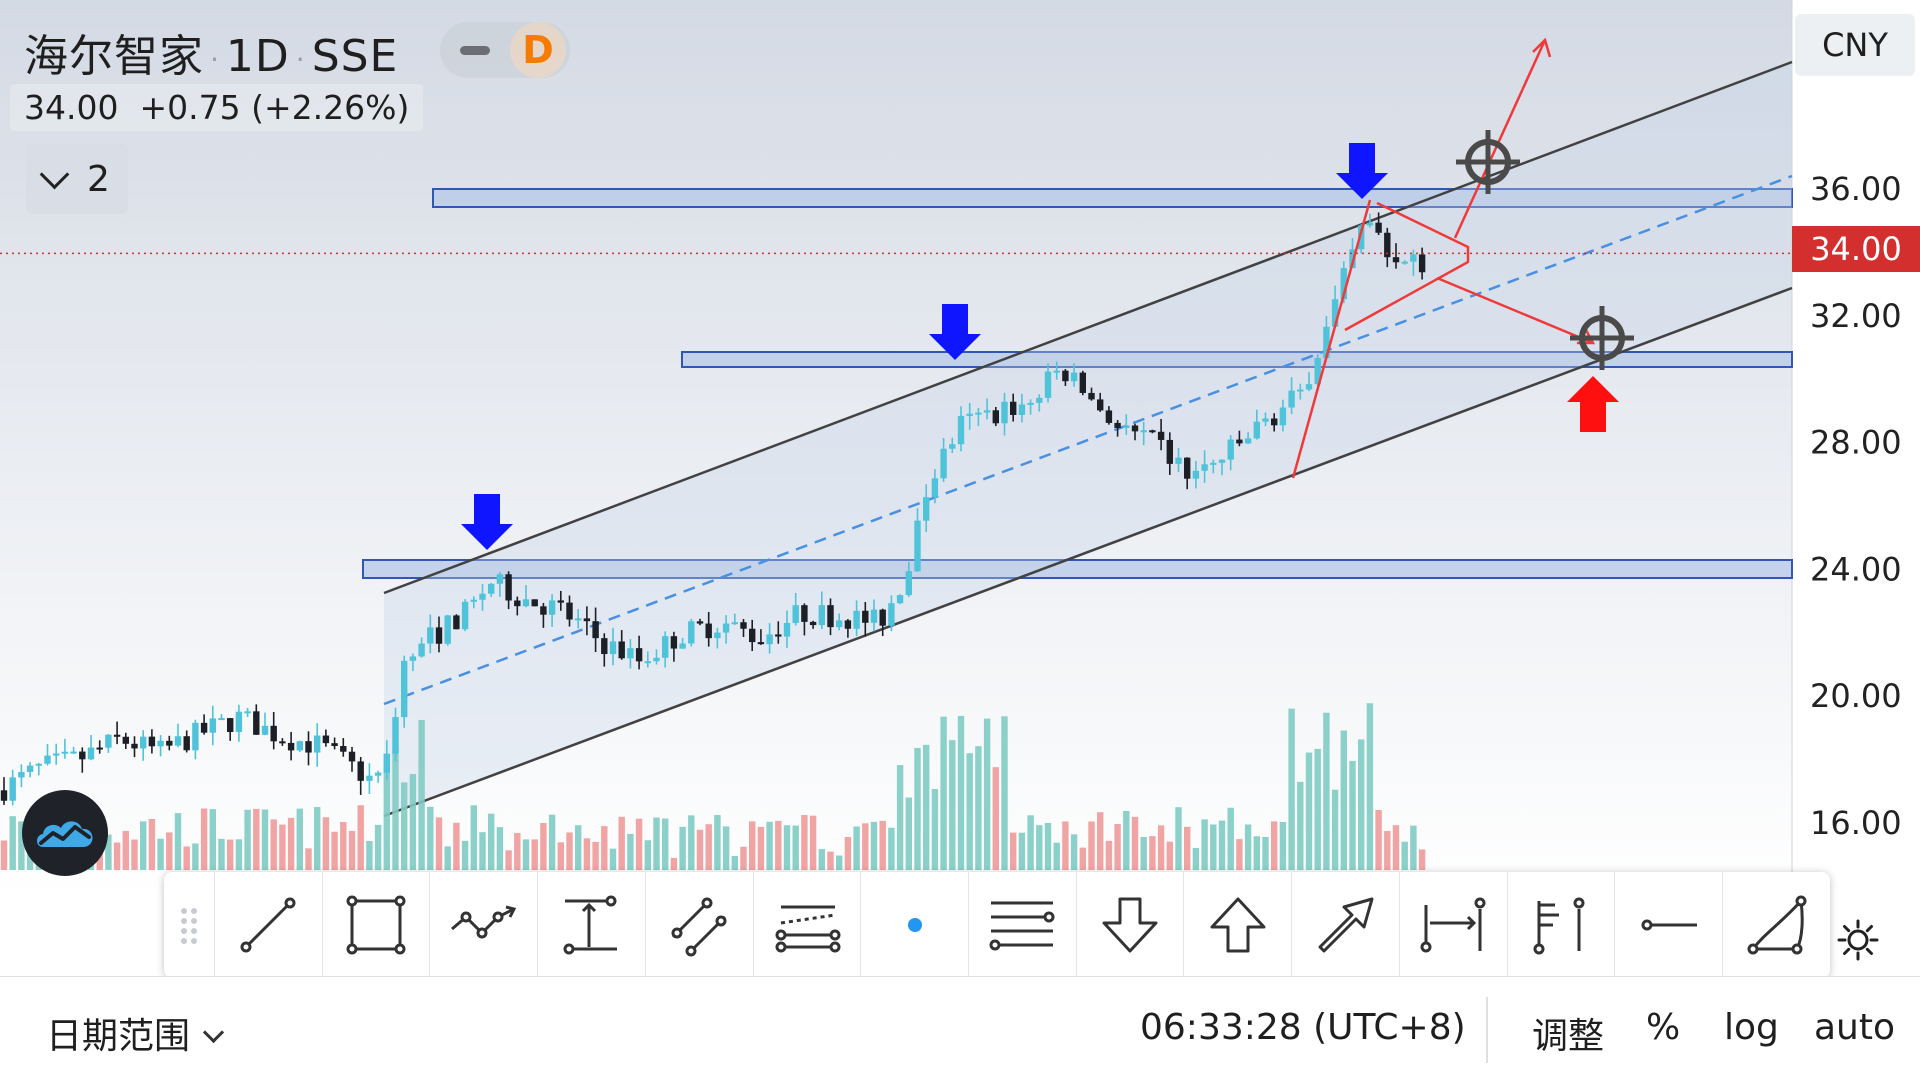  Describe the element at coordinates (475, 50) in the screenshot. I see `minus-icon` at that location.